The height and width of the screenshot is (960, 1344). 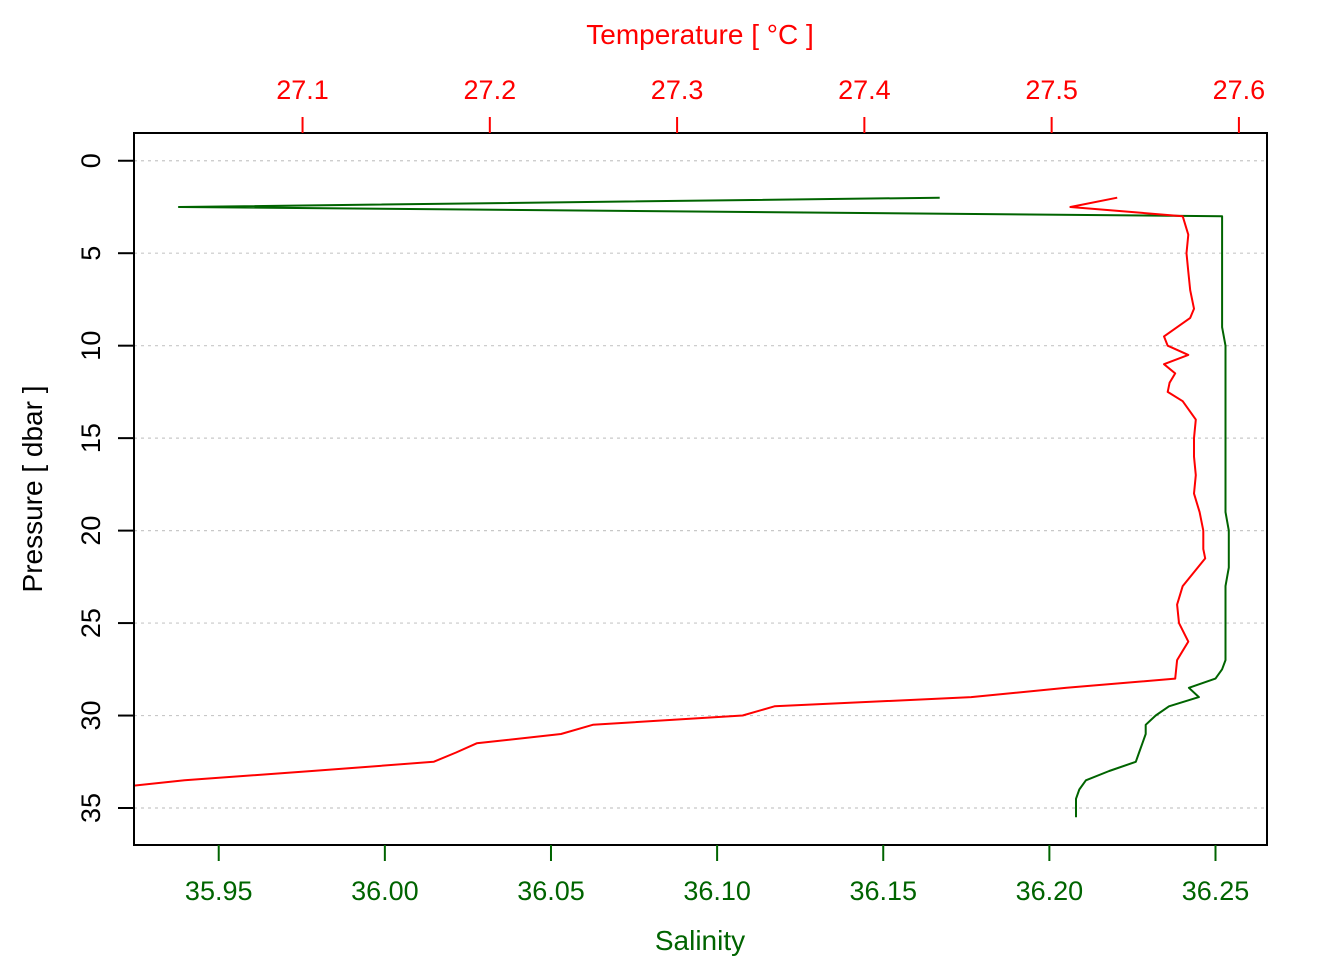 I want to click on y-axis-title: Pressure [ dbar ], so click(x=32, y=489).